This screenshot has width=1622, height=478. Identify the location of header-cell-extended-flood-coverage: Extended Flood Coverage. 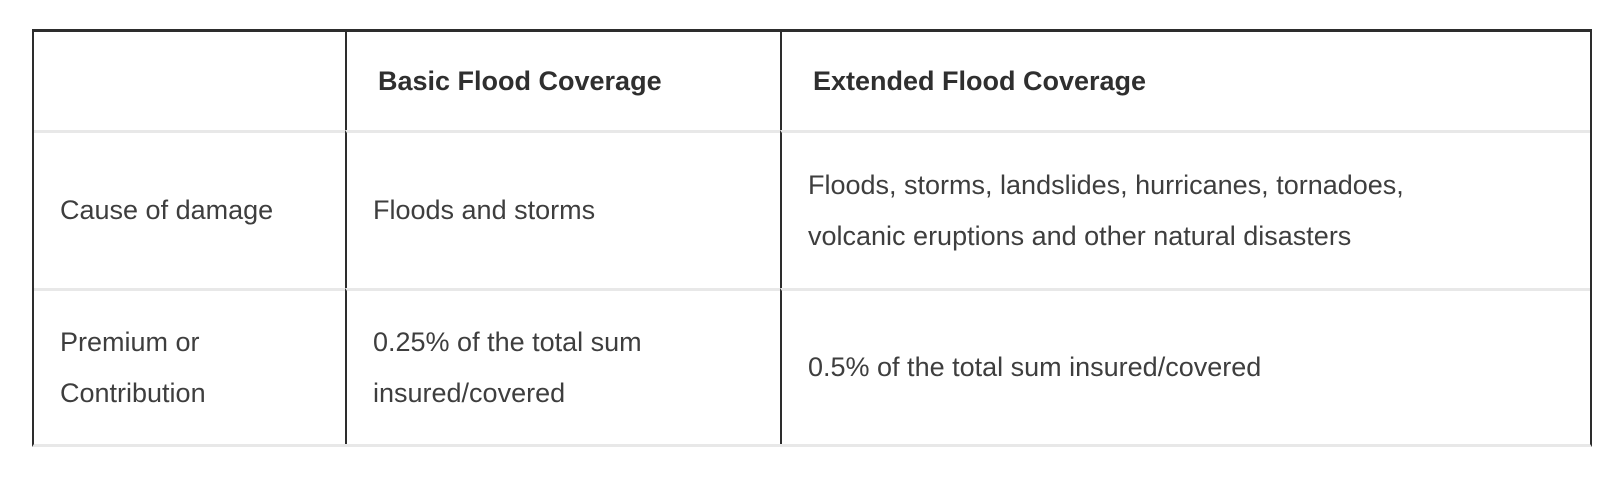
(1185, 81).